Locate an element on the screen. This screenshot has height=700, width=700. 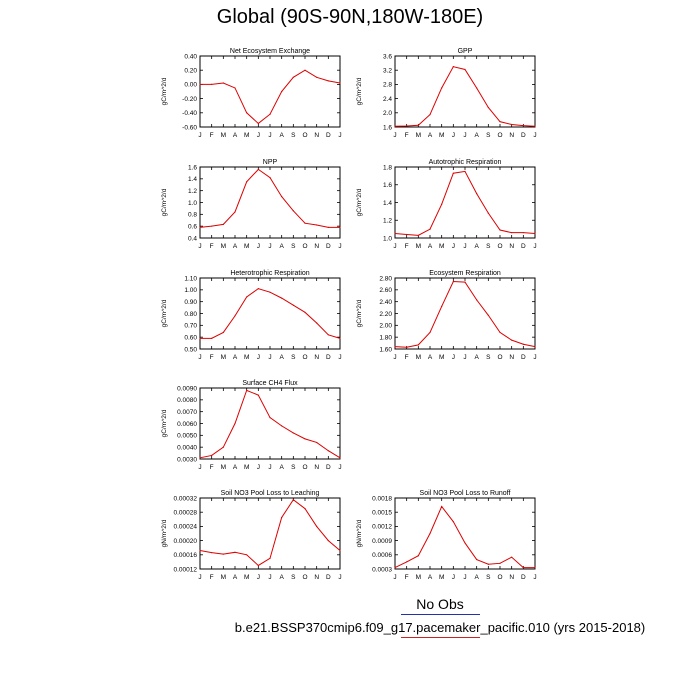
legend-no-obs: No Obs is located at coordinates (440, 604).